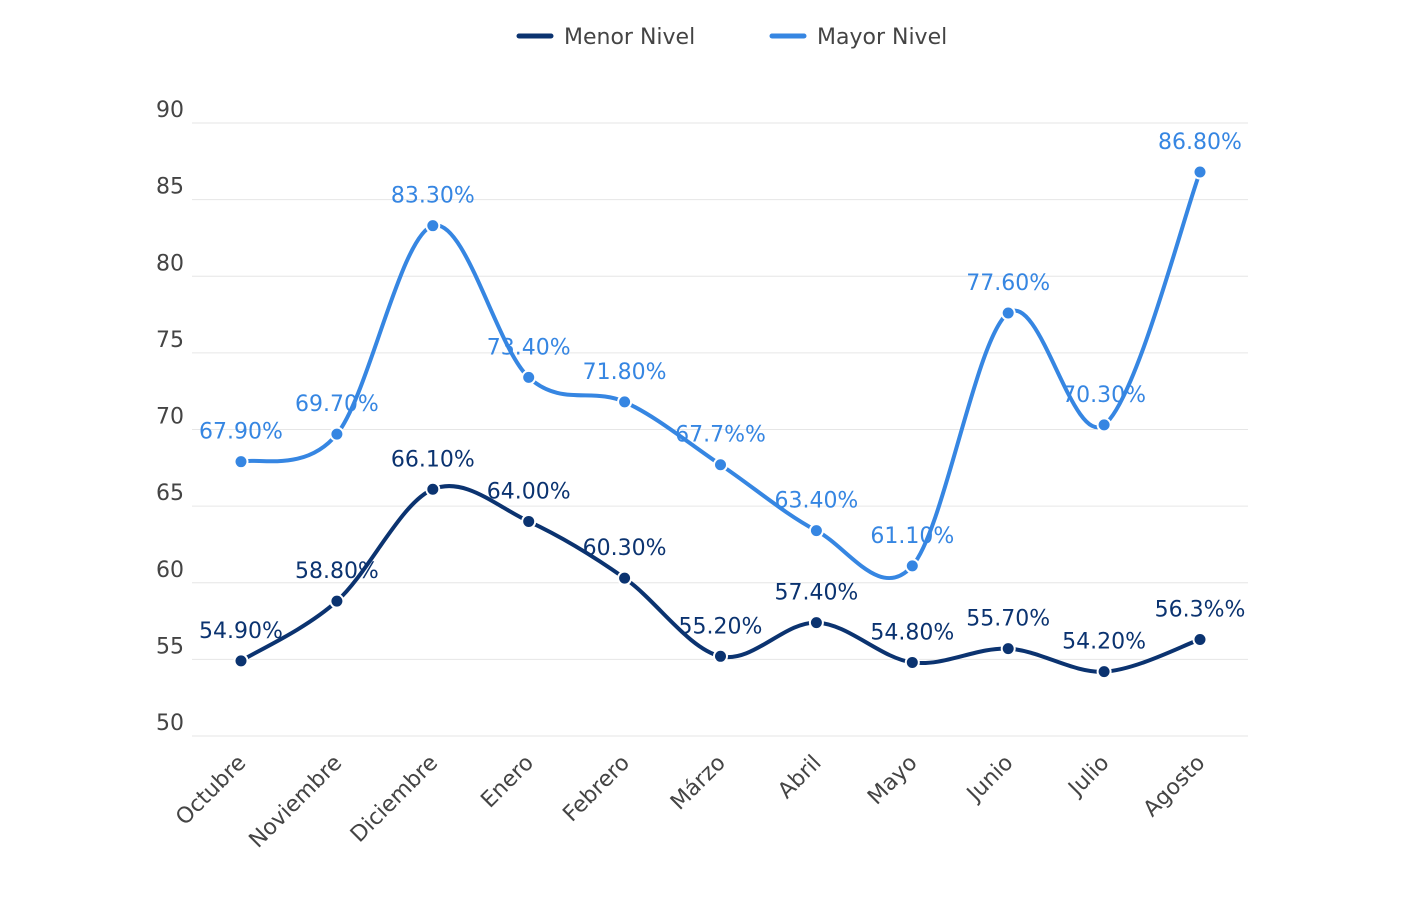 The image size is (1413, 914). What do you see at coordinates (170, 110) in the screenshot?
I see `y-tick-label: 90` at bounding box center [170, 110].